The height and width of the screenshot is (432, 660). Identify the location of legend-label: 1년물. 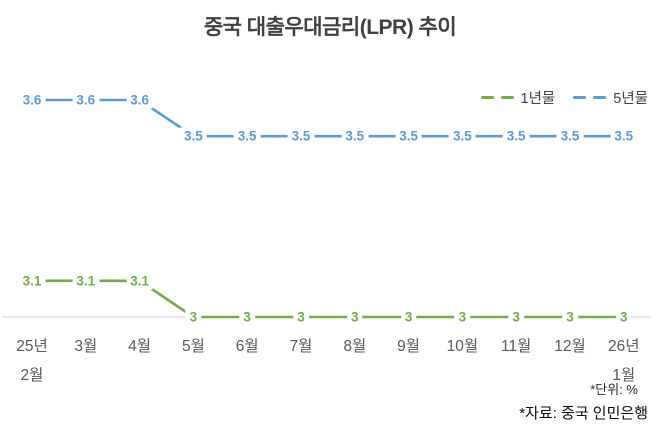
(538, 99).